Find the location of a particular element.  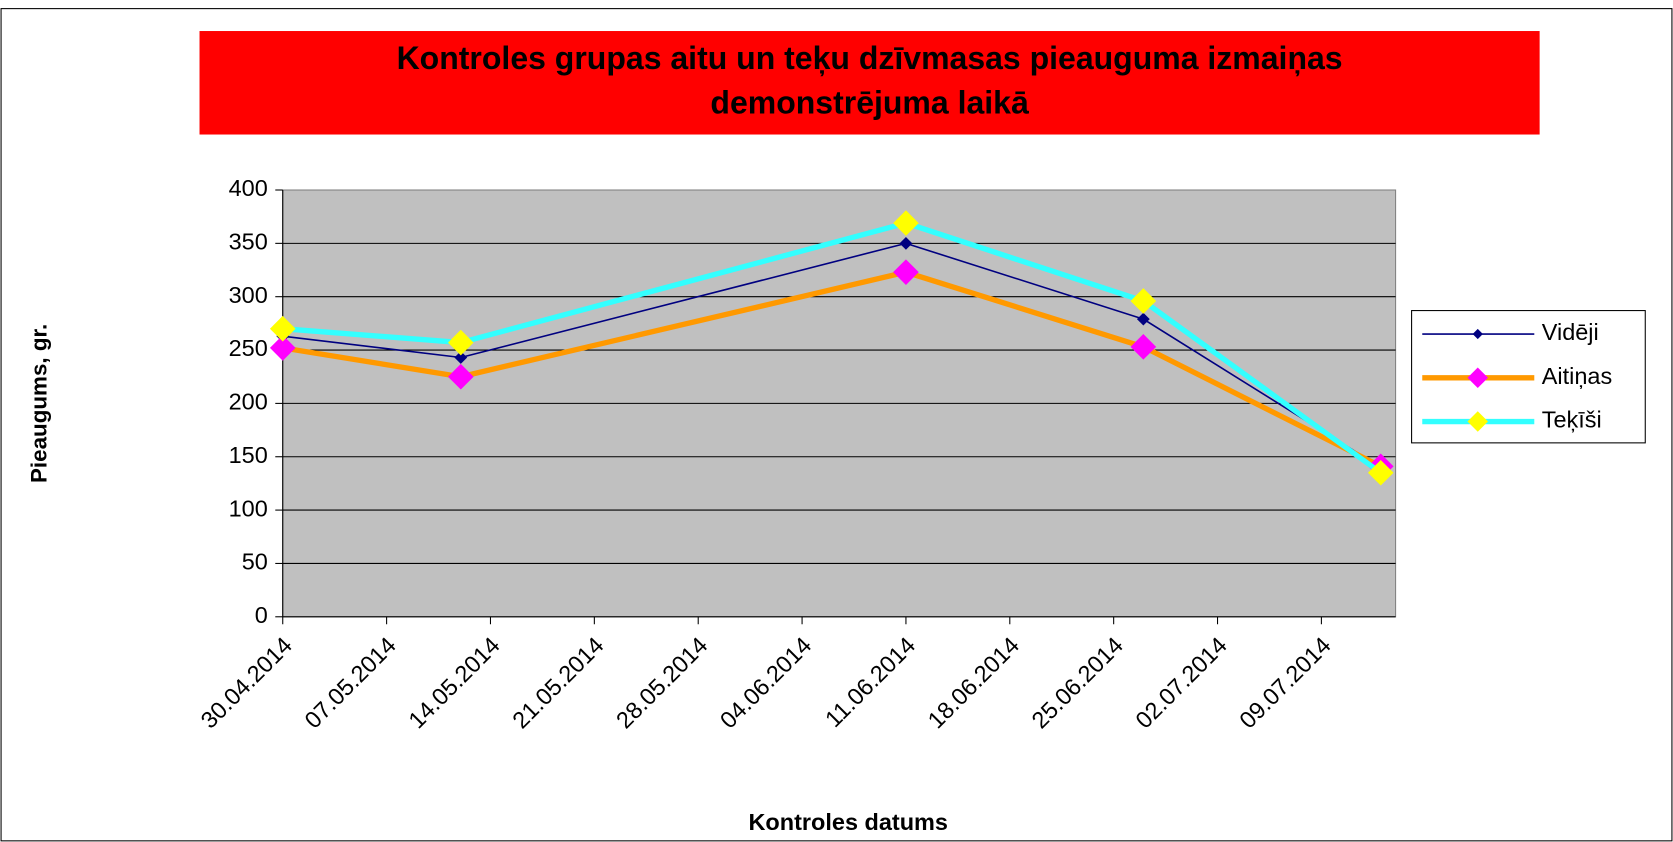

y-tick-label: 250 is located at coordinates (248, 348).